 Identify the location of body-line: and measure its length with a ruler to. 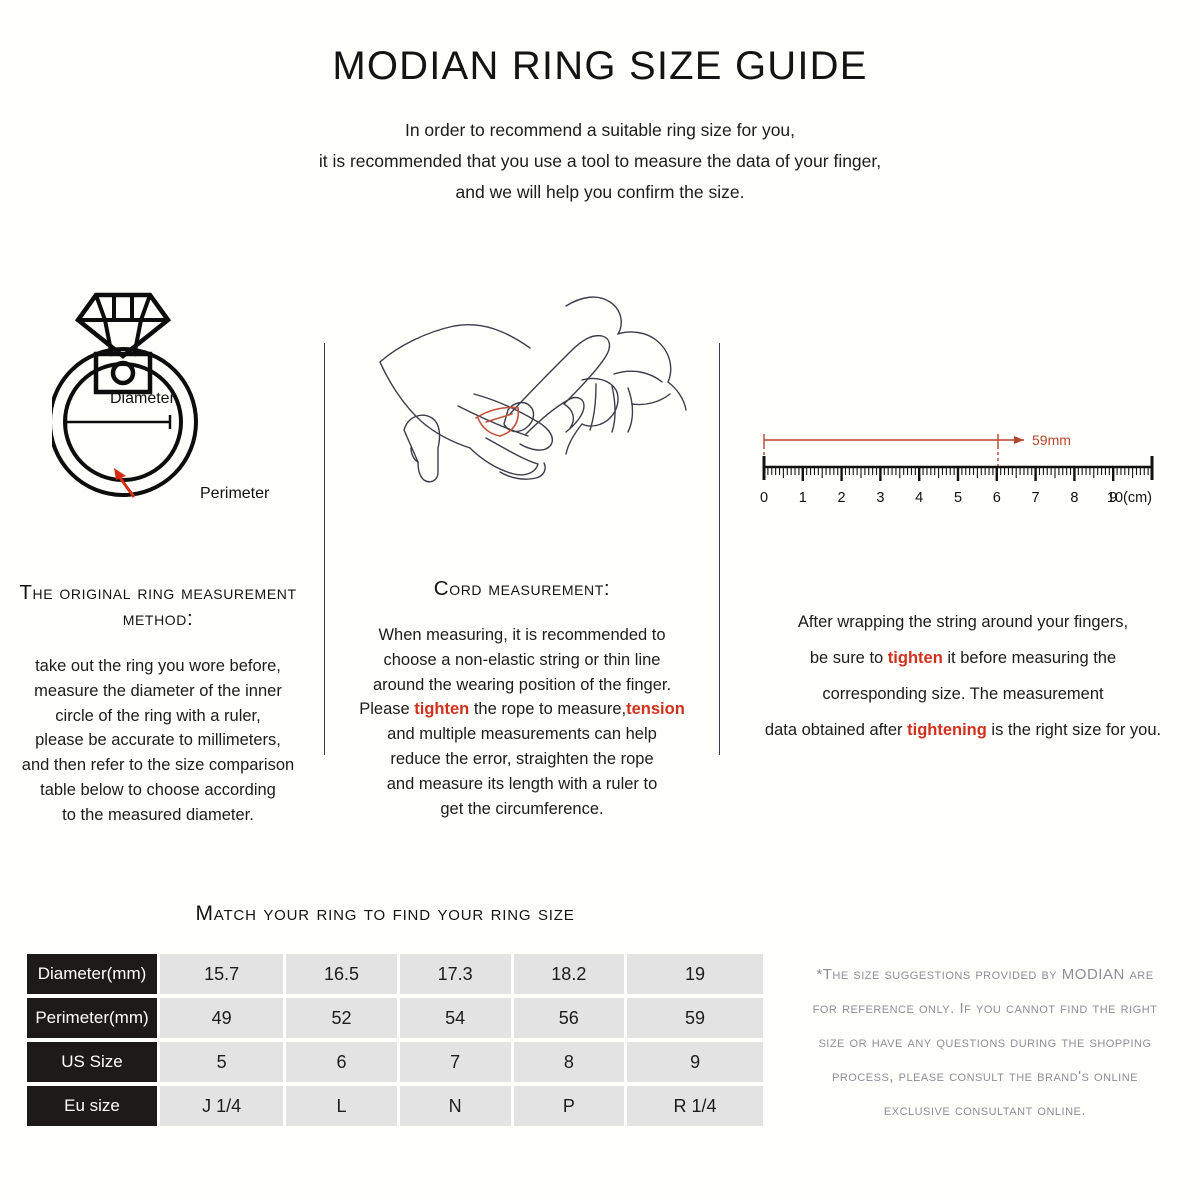
(522, 783).